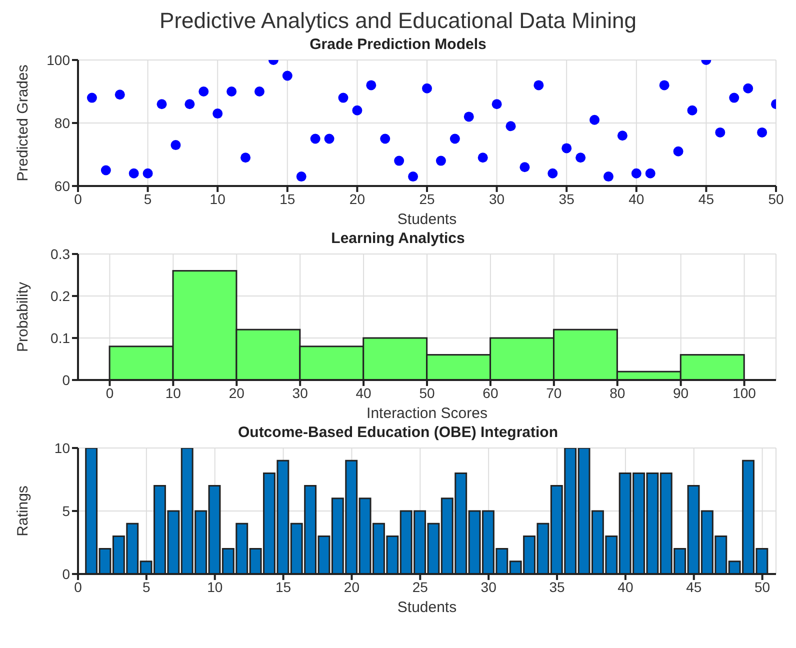  I want to click on x-tick-label: 80, so click(618, 392).